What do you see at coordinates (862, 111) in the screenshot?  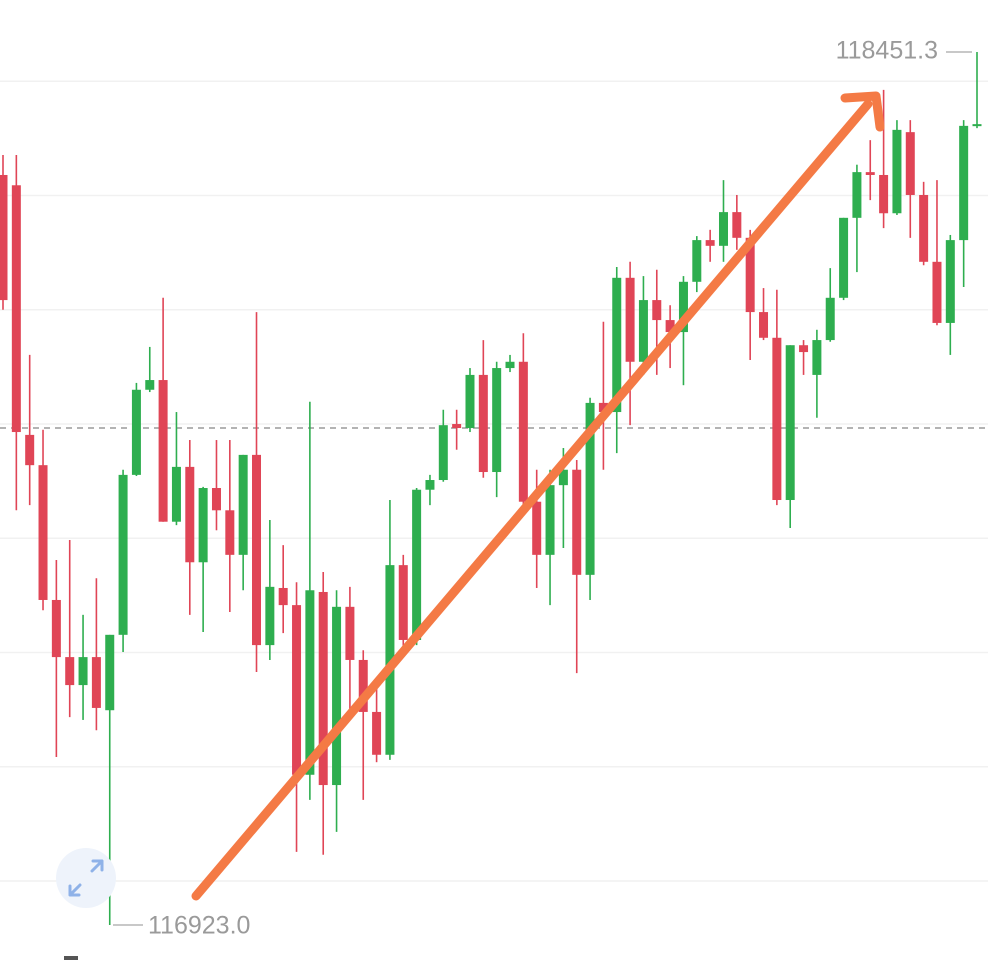 I see `arrow-head` at bounding box center [862, 111].